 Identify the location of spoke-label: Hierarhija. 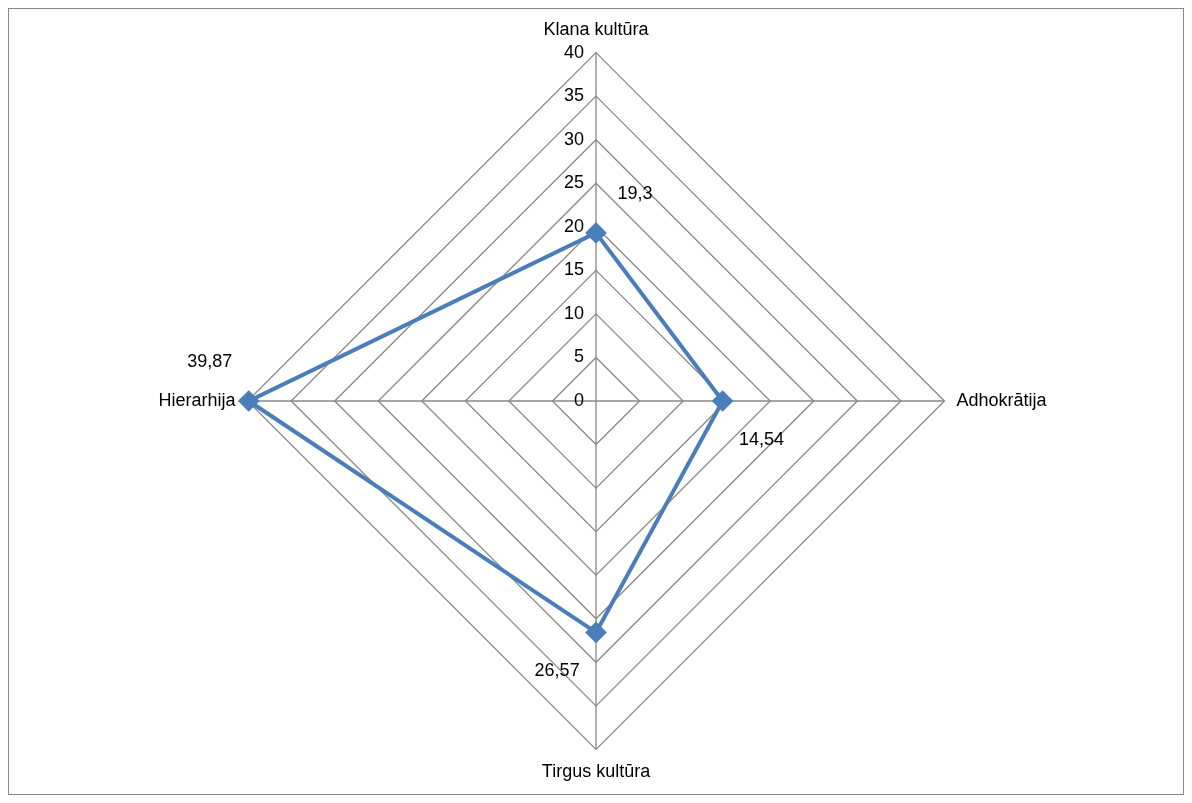
(197, 399).